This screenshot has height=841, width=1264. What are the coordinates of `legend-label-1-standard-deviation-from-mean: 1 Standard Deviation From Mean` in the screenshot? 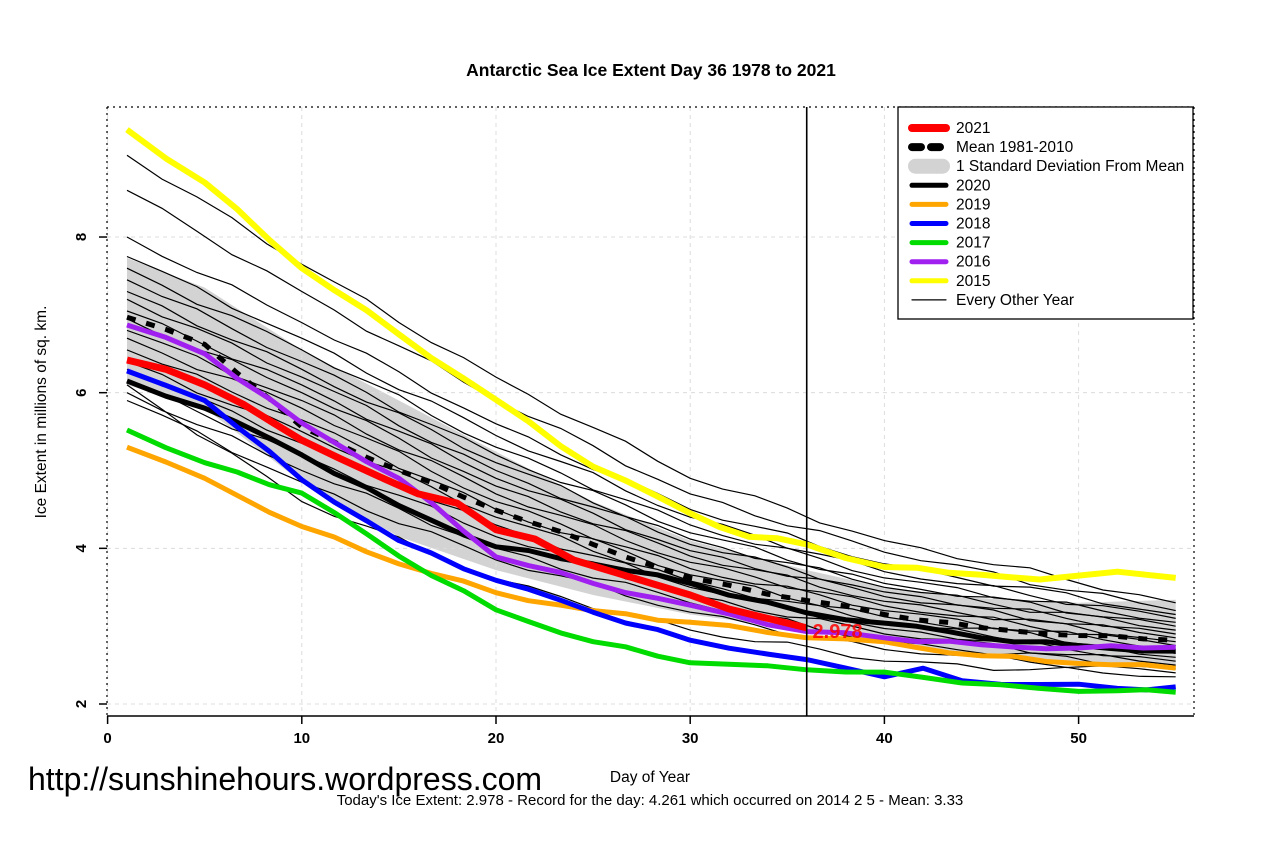 It's located at (1070, 166).